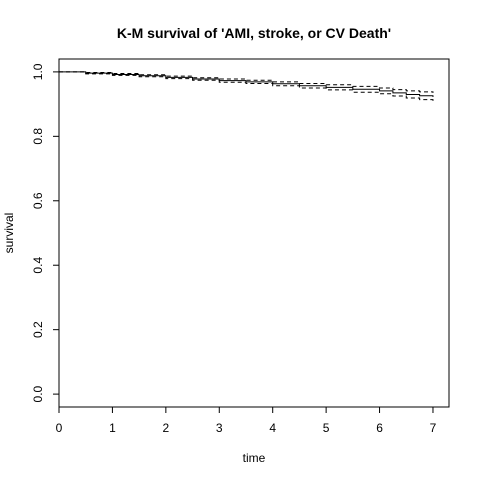 This screenshot has width=480, height=480. I want to click on x-tick-label-0: 0, so click(59, 428).